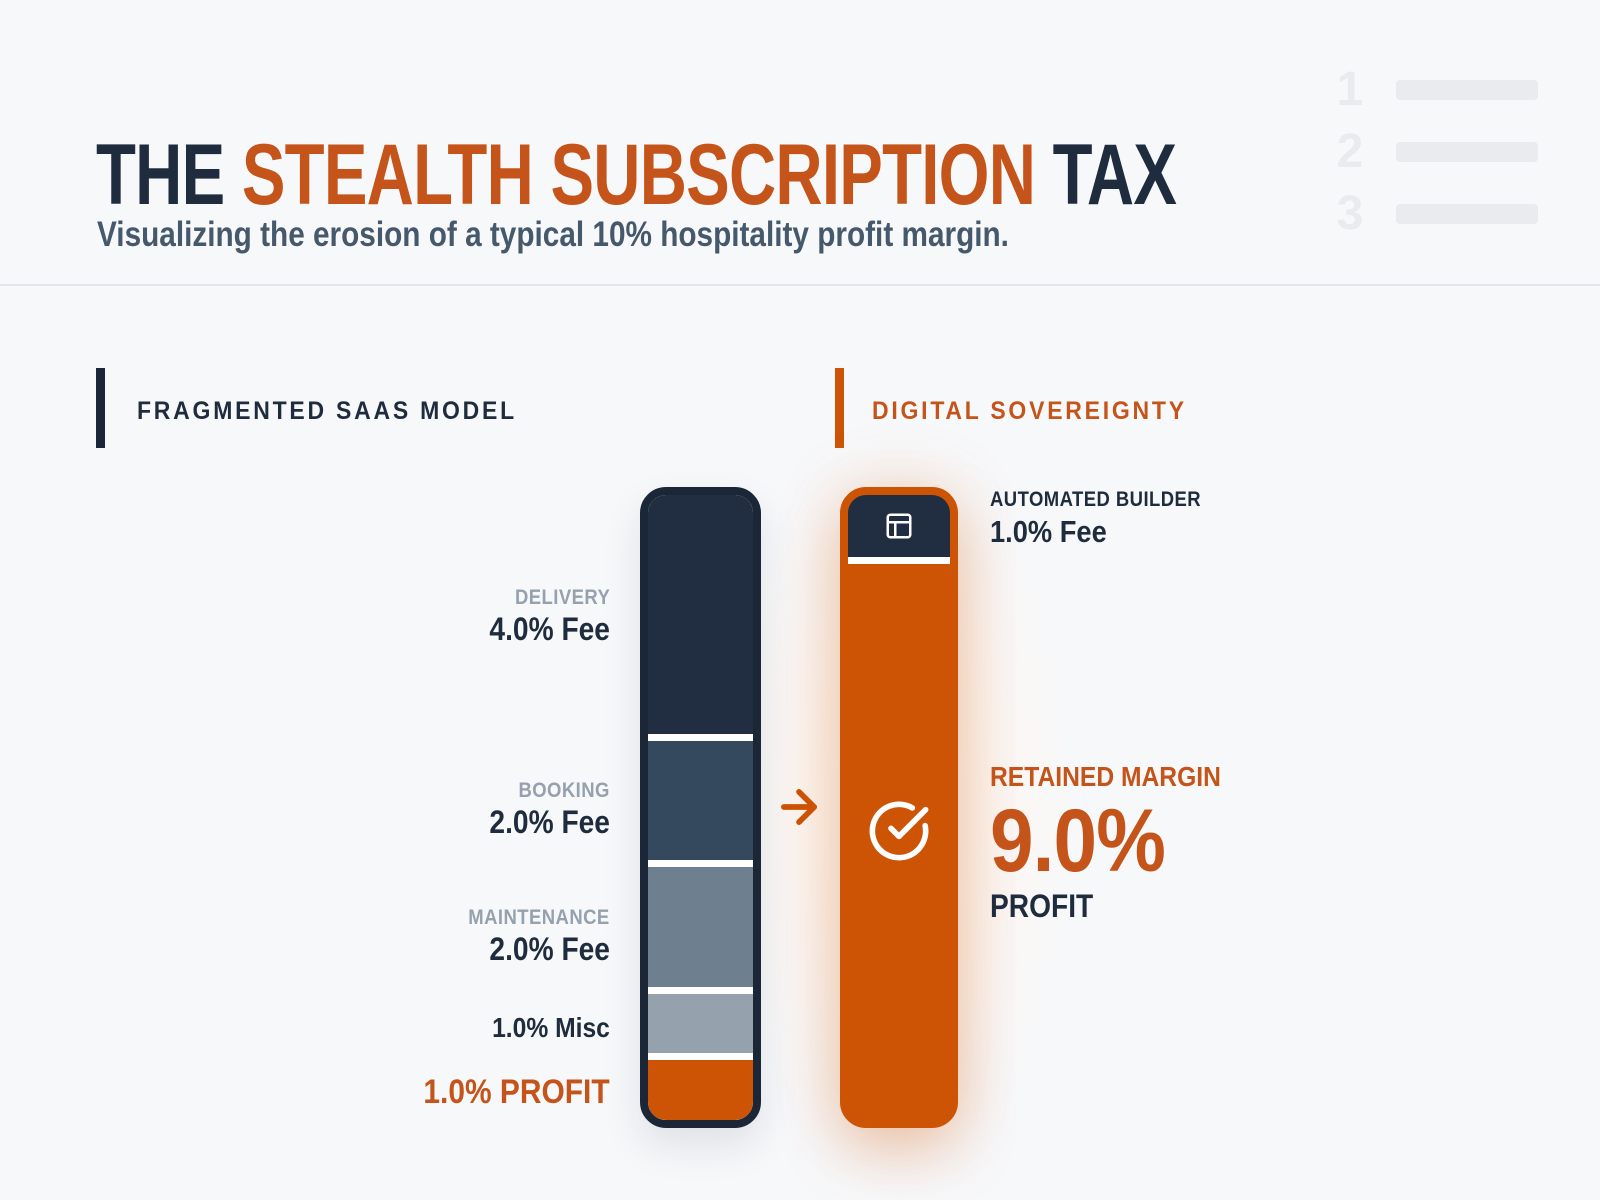 Image resolution: width=1600 pixels, height=1200 pixels. Describe the element at coordinates (1048, 532) in the screenshot. I see `builder-value: 1.0% Fee` at that location.